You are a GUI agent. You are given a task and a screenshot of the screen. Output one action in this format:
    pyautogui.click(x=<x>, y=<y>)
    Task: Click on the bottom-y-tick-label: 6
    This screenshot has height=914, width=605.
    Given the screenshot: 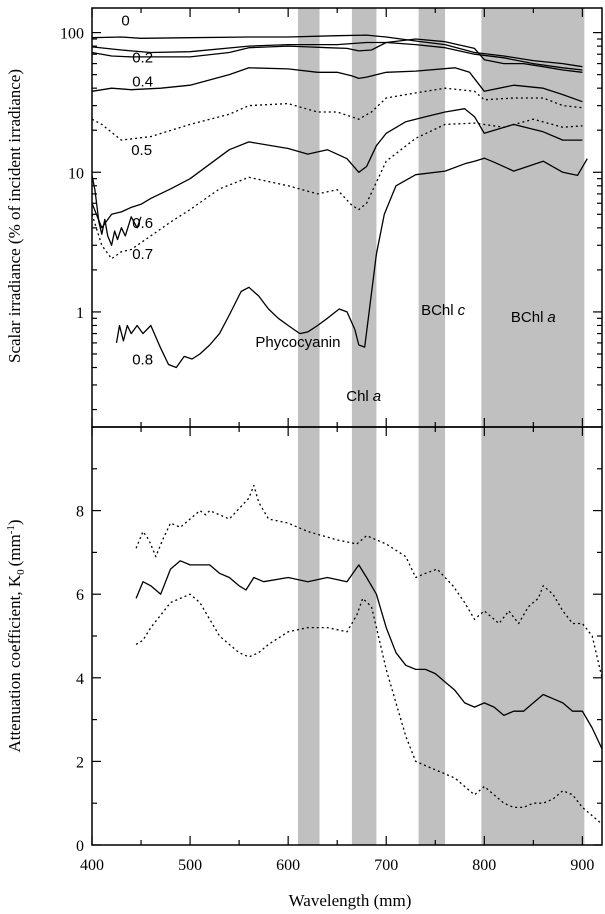 What is the action you would take?
    pyautogui.click(x=80, y=595)
    